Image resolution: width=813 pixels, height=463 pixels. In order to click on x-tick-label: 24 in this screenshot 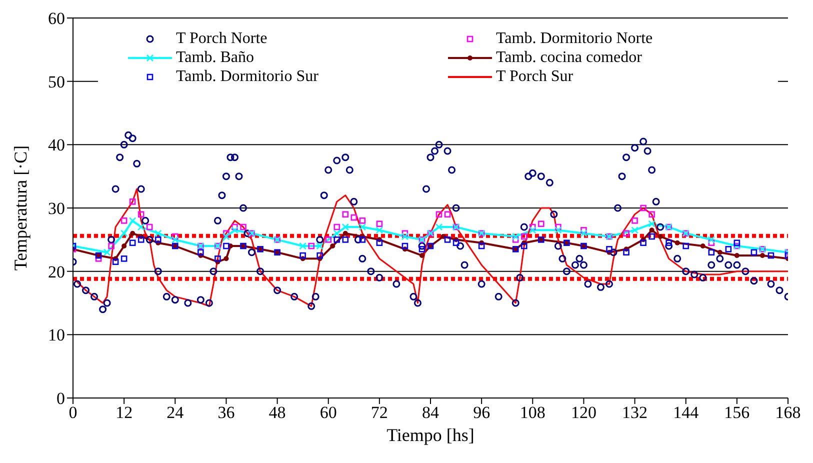, I will do `click(175, 412)`.